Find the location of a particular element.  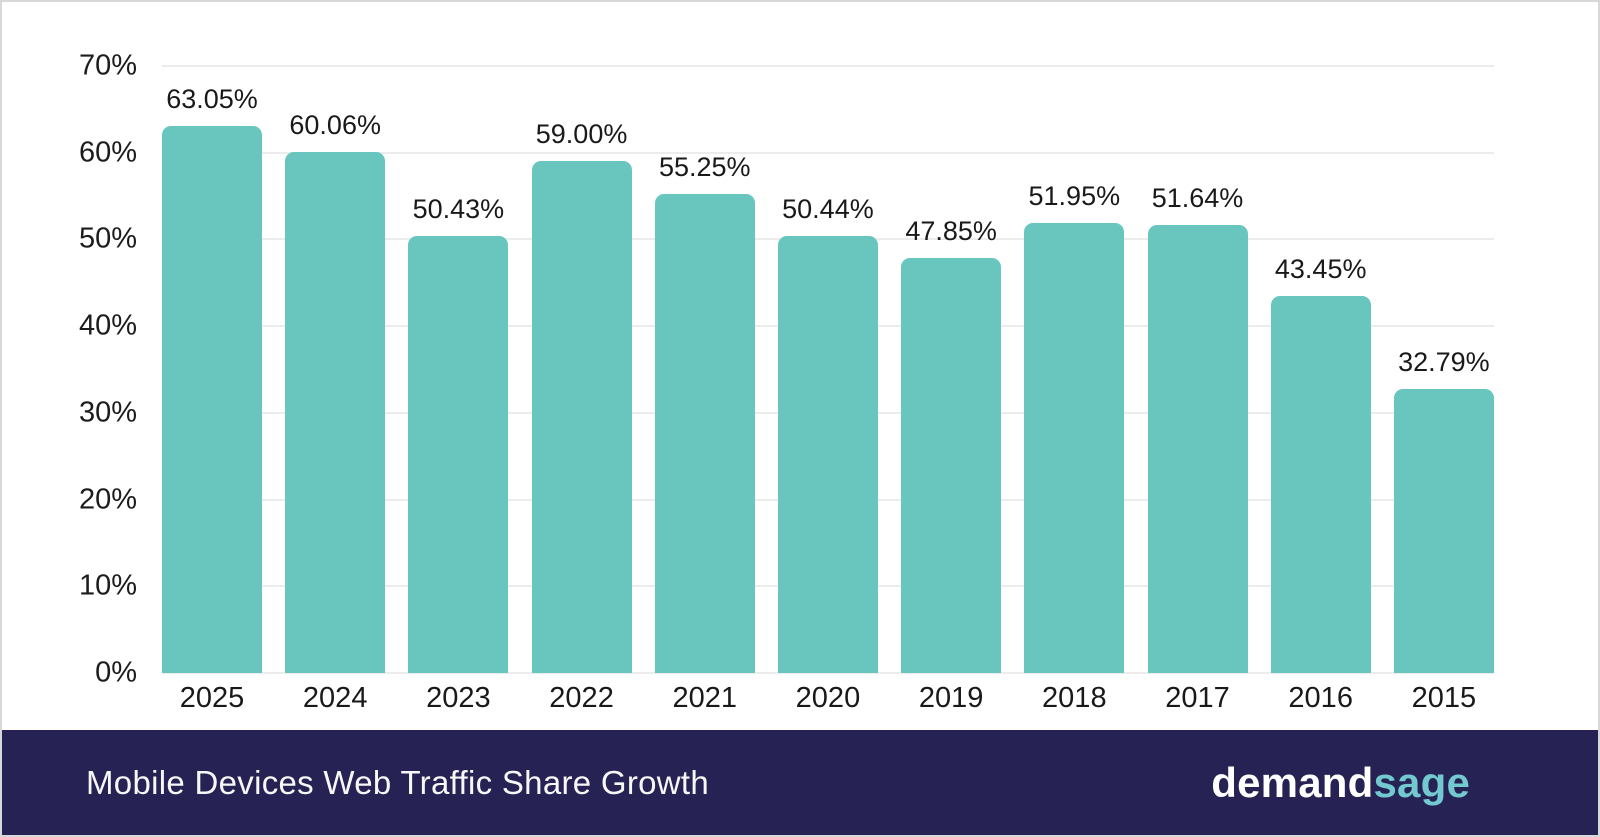

bar-column: 60.06% 2024 is located at coordinates (335, 390).